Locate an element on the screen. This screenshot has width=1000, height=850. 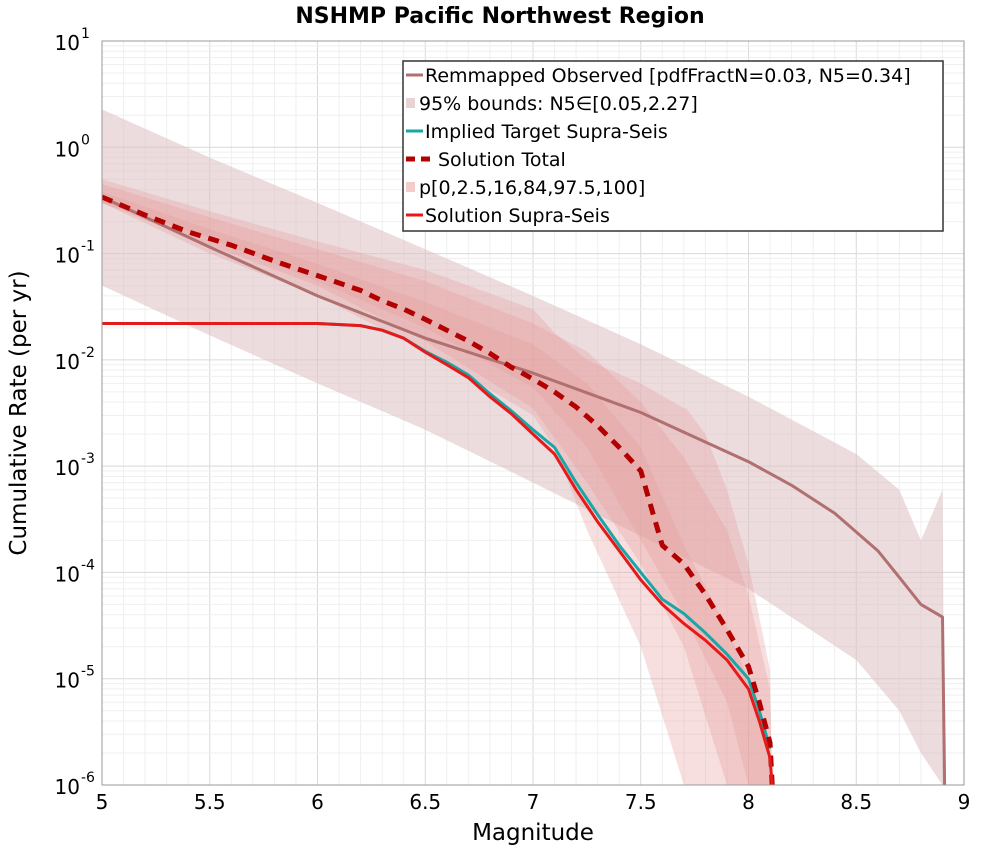
x-tick-label: 5 is located at coordinates (102, 802).